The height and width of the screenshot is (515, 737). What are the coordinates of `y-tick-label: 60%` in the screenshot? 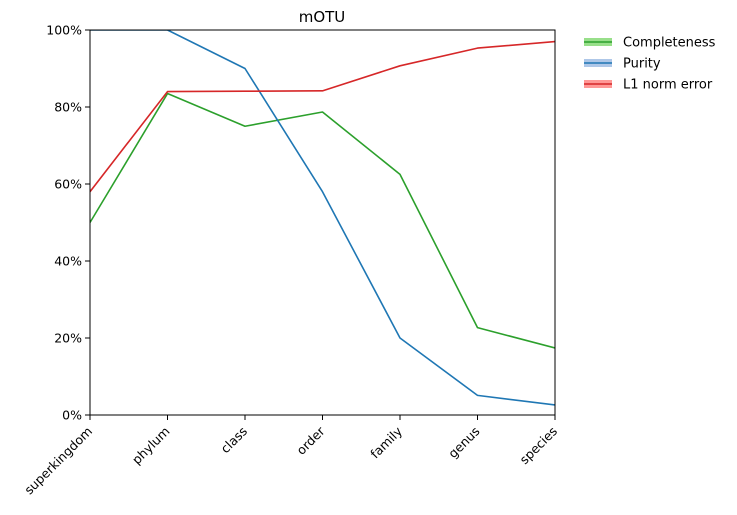 It's located at (68, 184).